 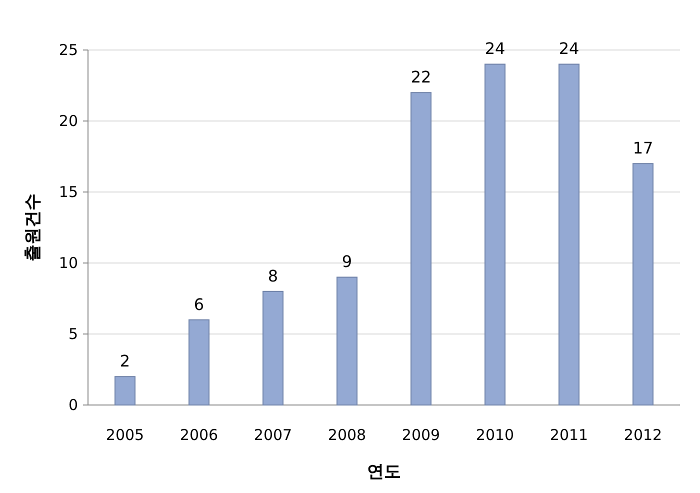 What do you see at coordinates (643, 435) in the screenshot?
I see `x-tick-label: 2012` at bounding box center [643, 435].